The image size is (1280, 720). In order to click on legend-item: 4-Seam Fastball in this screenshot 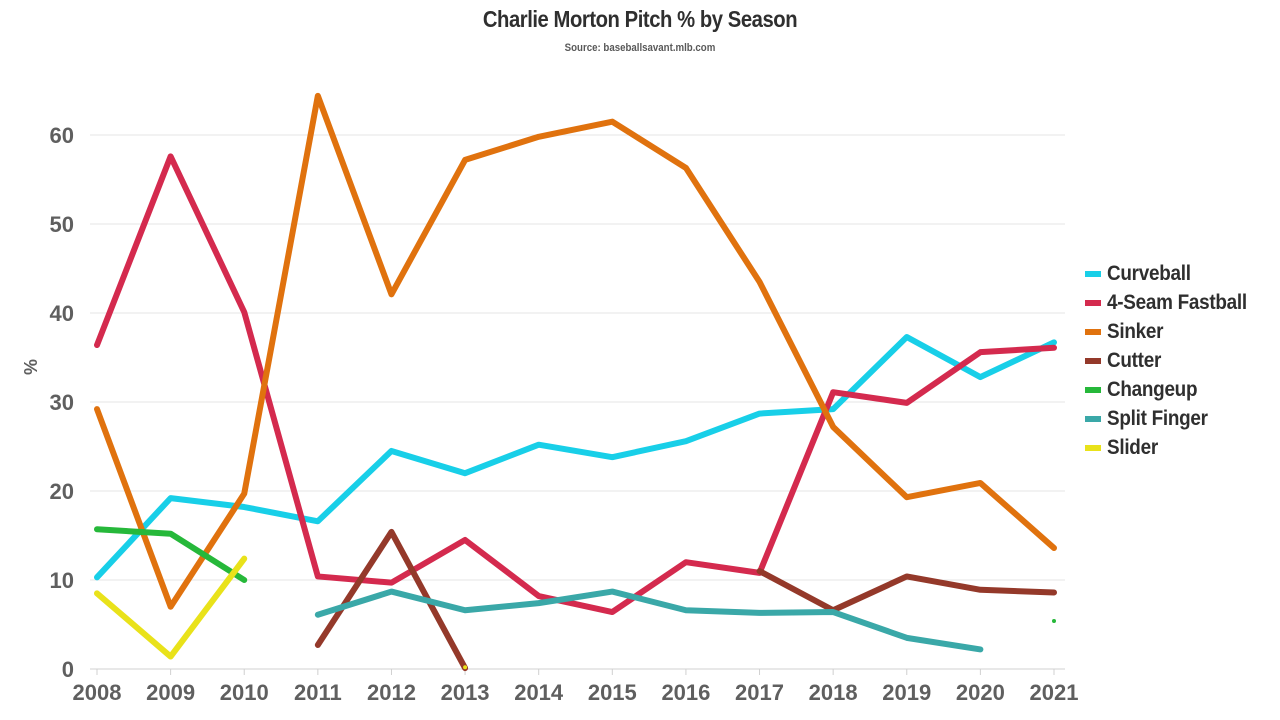, I will do `click(1173, 302)`.